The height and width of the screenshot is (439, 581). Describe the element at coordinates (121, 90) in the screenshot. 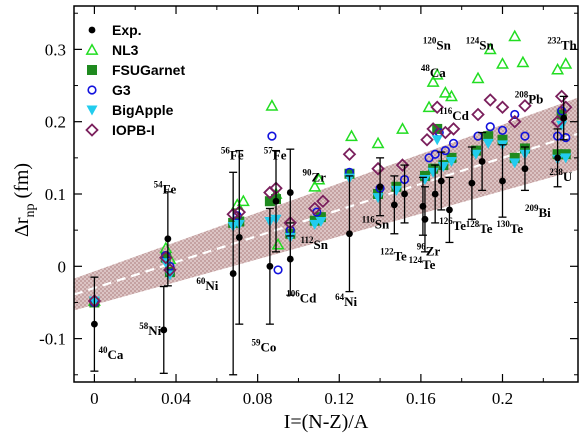

I see `legend-label: G3` at that location.